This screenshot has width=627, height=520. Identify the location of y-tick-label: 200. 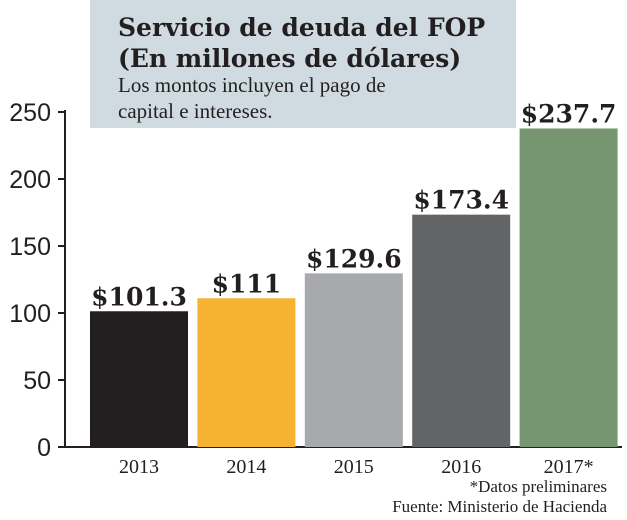
(30, 180).